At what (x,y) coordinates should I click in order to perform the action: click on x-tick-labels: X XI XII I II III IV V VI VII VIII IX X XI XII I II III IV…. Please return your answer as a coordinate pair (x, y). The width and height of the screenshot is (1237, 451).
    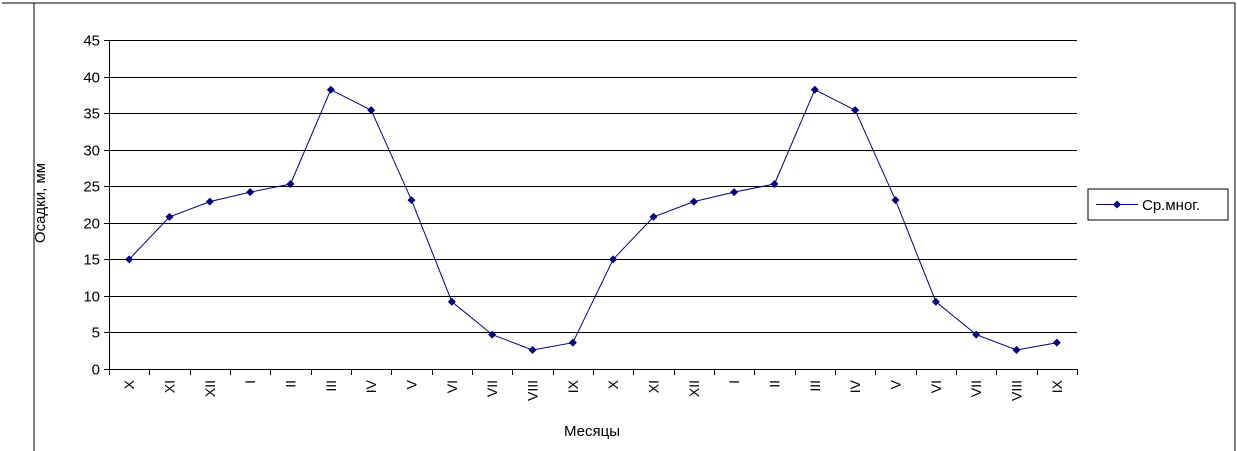
    Looking at the image, I should click on (593, 390).